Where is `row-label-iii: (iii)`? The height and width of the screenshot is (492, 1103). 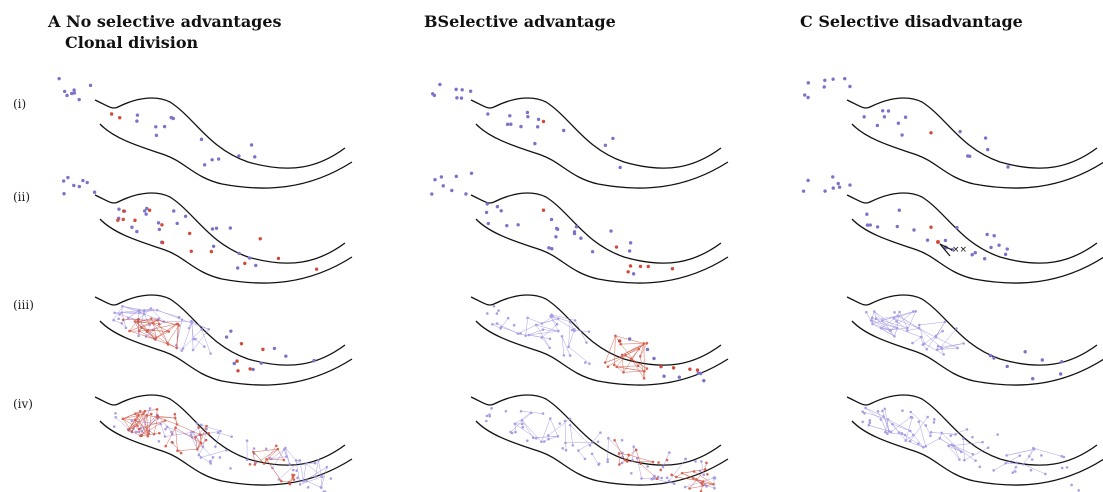 row-label-iii: (iii) is located at coordinates (23, 305).